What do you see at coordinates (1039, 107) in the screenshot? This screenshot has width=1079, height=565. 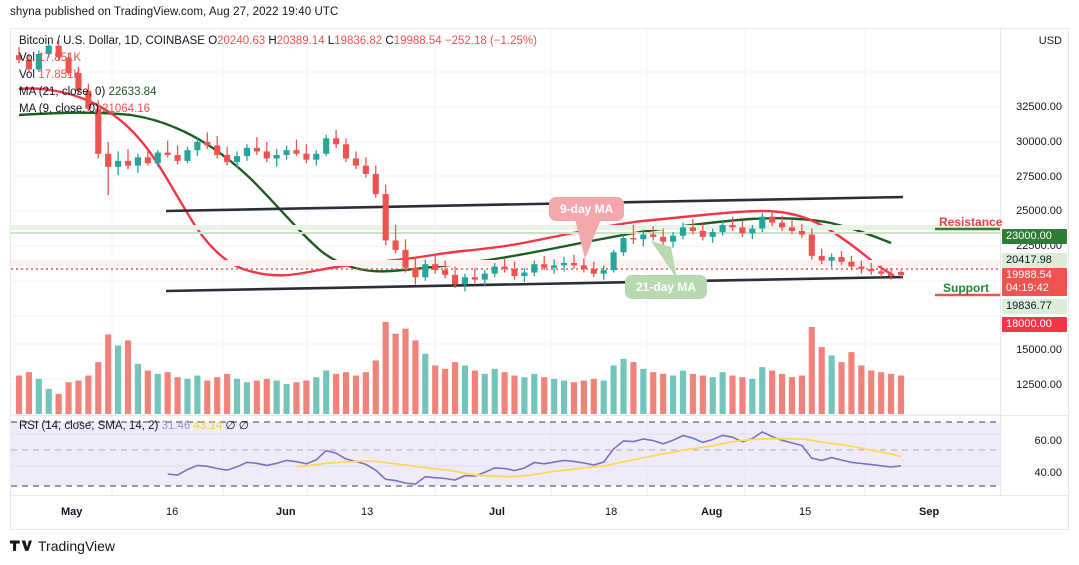 I see `price-tick: 32500.00` at bounding box center [1039, 107].